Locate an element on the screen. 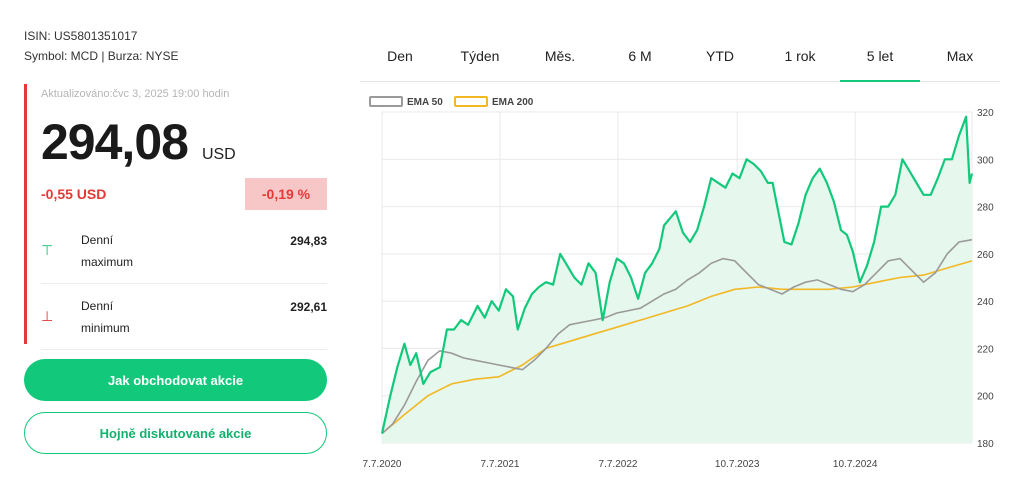 This screenshot has height=489, width=1024. day-high-icon: ⊤ is located at coordinates (47, 250).